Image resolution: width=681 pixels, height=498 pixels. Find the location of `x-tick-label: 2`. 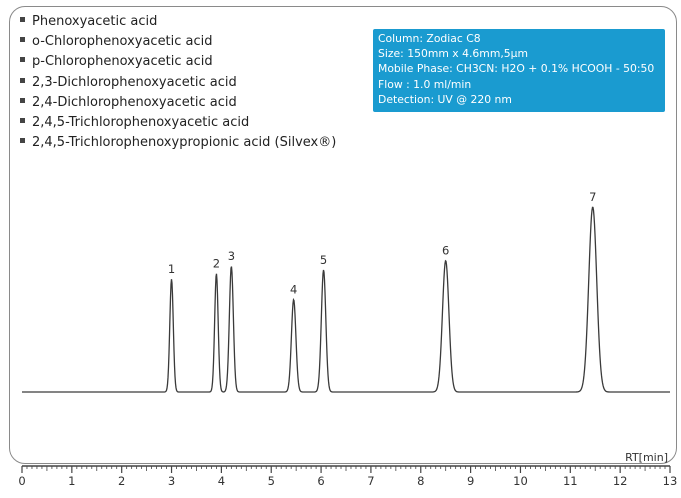

x-tick-label: 2 is located at coordinates (121, 481).